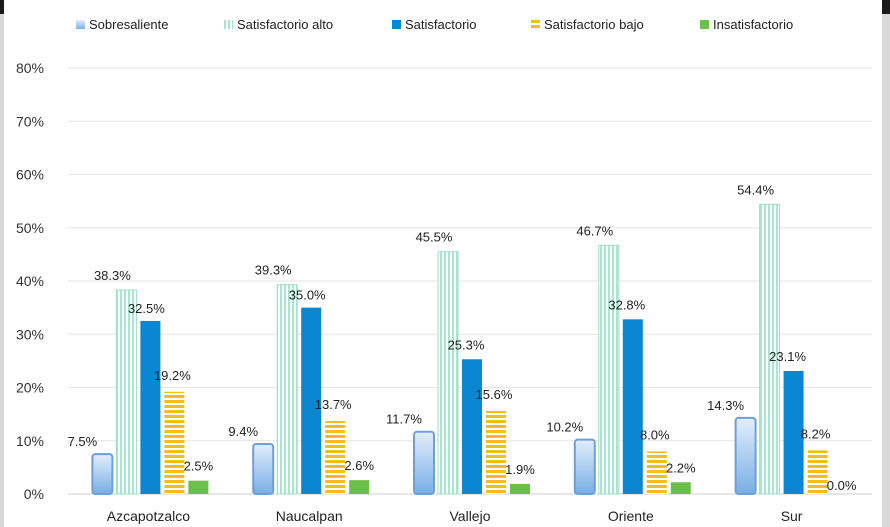 This screenshot has width=890, height=527. Describe the element at coordinates (494, 394) in the screenshot. I see `data-label: 15.6%` at that location.